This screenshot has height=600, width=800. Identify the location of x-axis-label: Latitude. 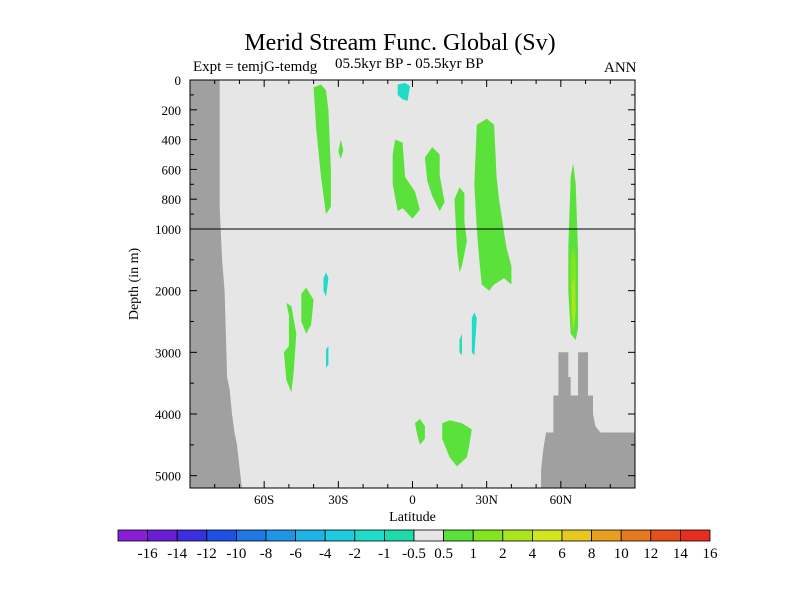
(412, 517).